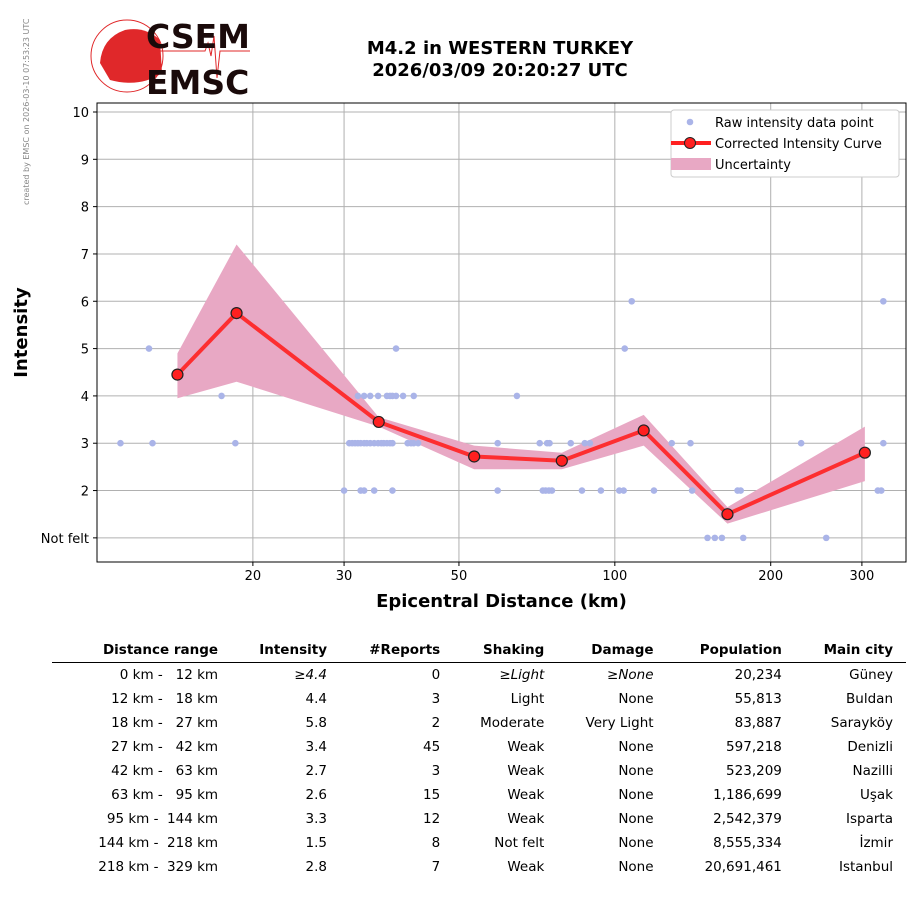 The height and width of the screenshot is (905, 915). I want to click on table-cell: 4.4, so click(316, 699).